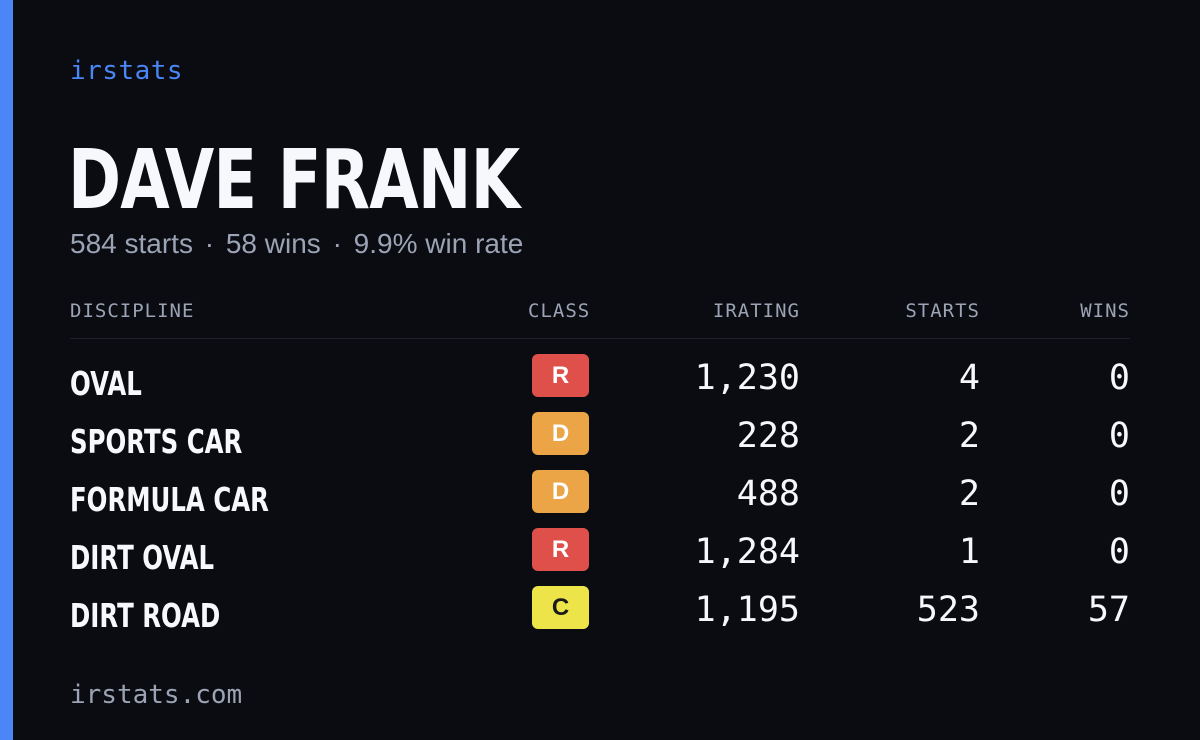 Image resolution: width=1200 pixels, height=740 pixels. Describe the element at coordinates (142, 557) in the screenshot. I see `discipline-name: DIRT OVAL` at that location.